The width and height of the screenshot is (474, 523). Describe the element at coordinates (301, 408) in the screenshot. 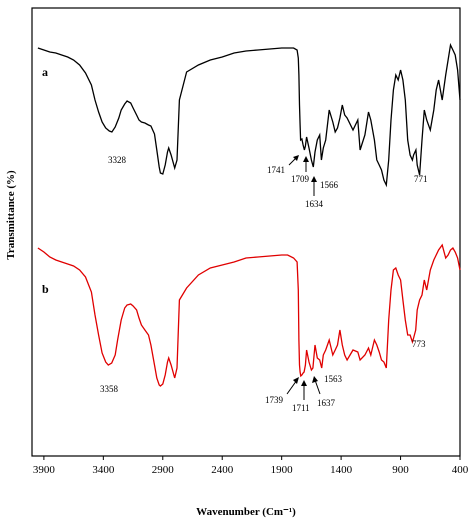

I see `peak-label-1711: 1711` at that location.